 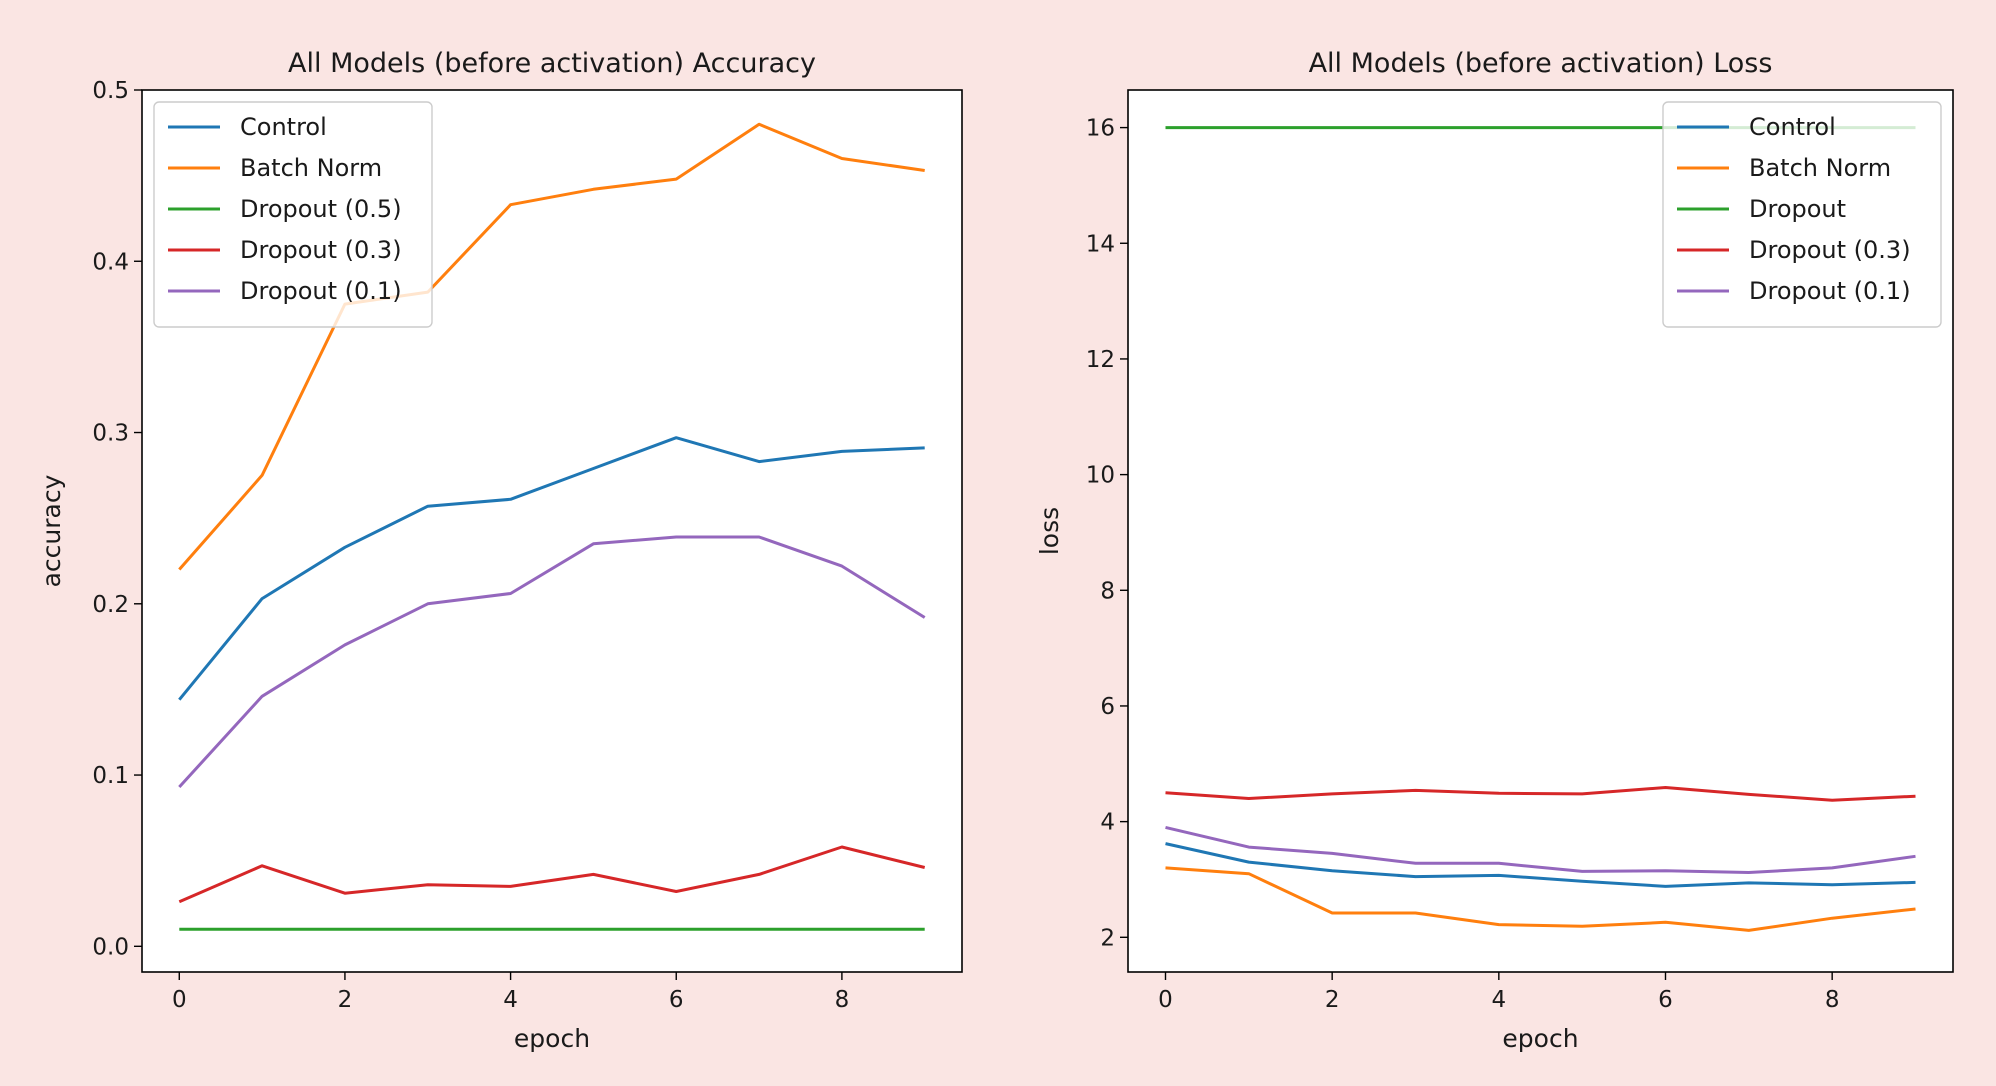 What do you see at coordinates (1049, 531) in the screenshot?
I see `y-axis-label: loss` at bounding box center [1049, 531].